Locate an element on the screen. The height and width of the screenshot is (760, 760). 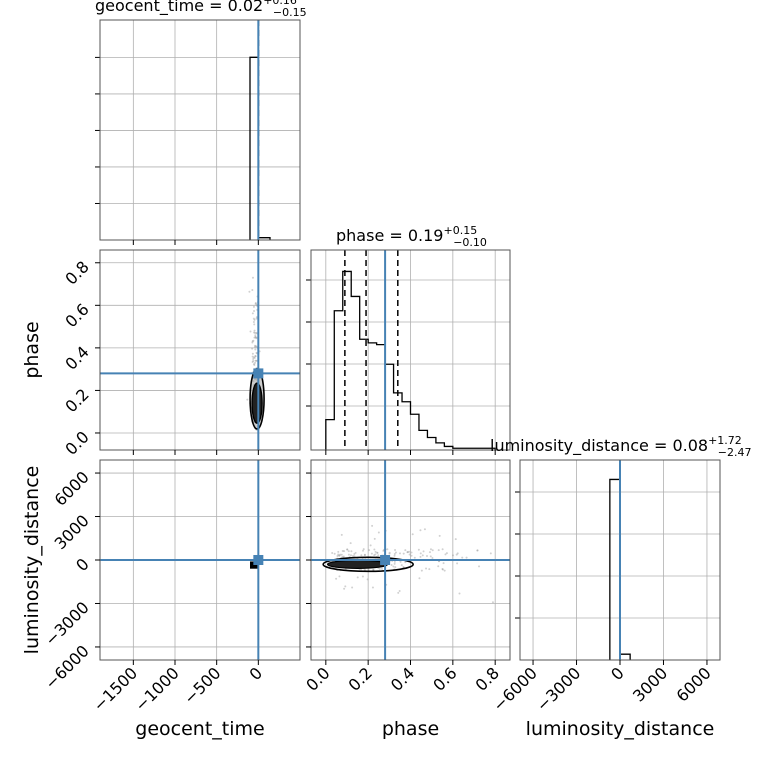
scatter_phase_vs_geocent_time-ylabel: phase is located at coordinates (32, 349).